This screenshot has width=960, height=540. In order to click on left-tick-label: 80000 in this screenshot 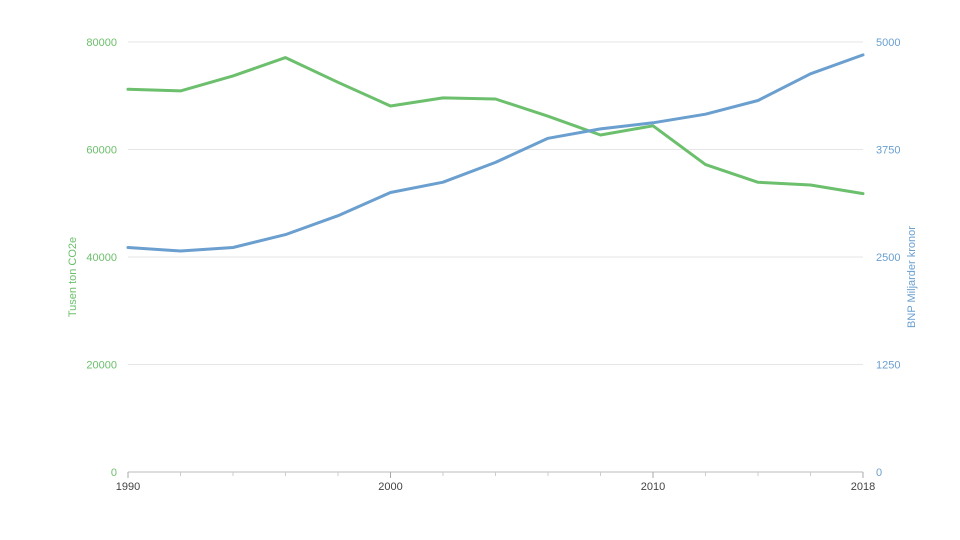, I will do `click(101, 43)`.